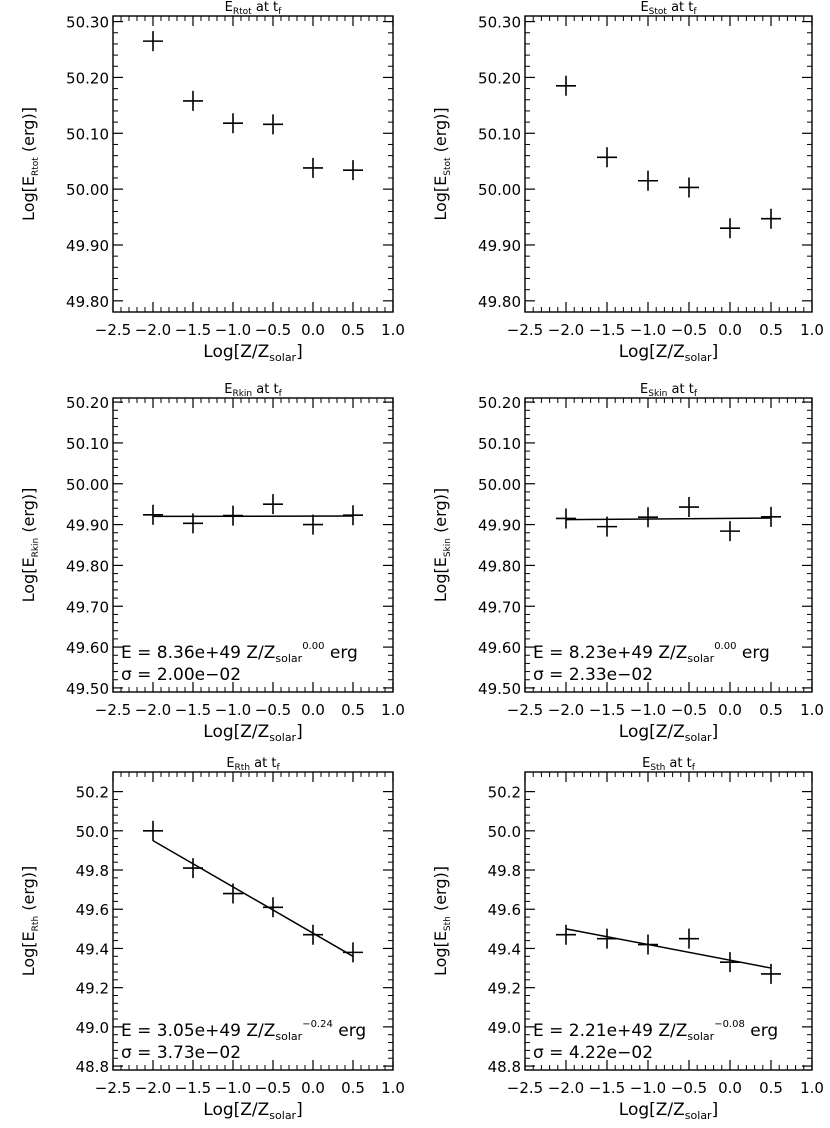 This screenshot has width=830, height=1128. I want to click on ylabel-main: Log[E, so click(440, 579).